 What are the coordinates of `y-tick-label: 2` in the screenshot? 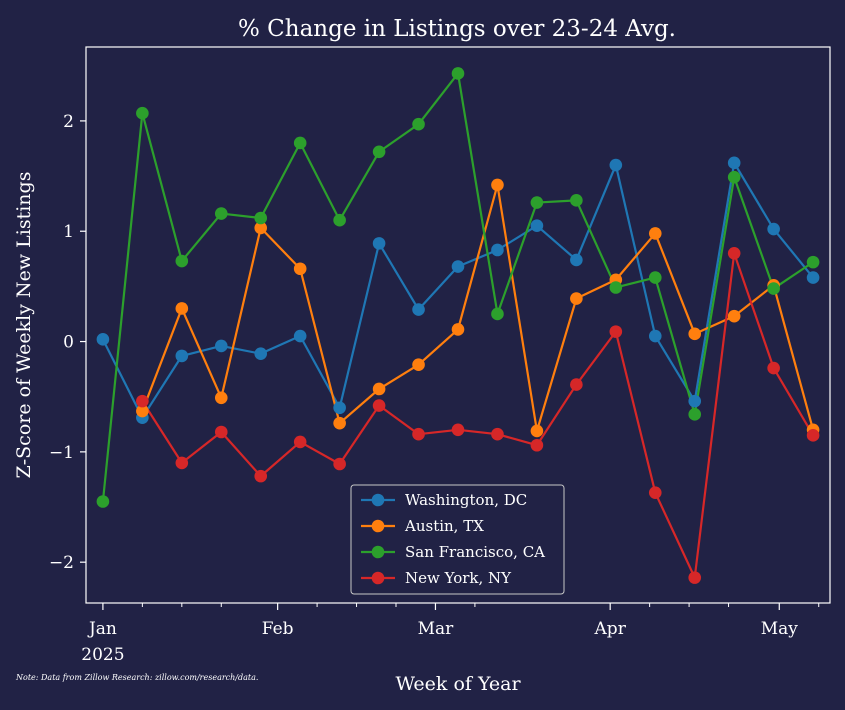 It's located at (68, 122).